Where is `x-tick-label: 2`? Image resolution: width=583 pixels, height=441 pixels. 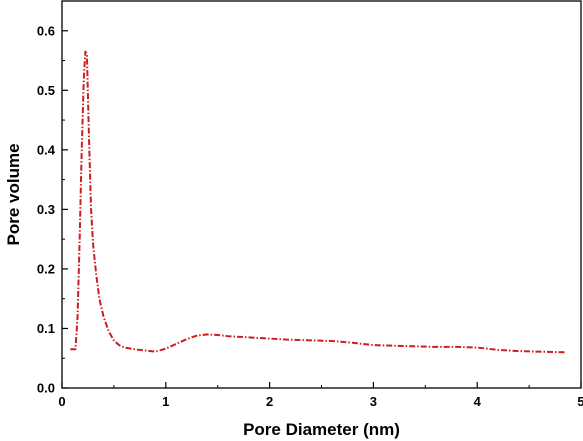
x-tick-label: 2 is located at coordinates (269, 401).